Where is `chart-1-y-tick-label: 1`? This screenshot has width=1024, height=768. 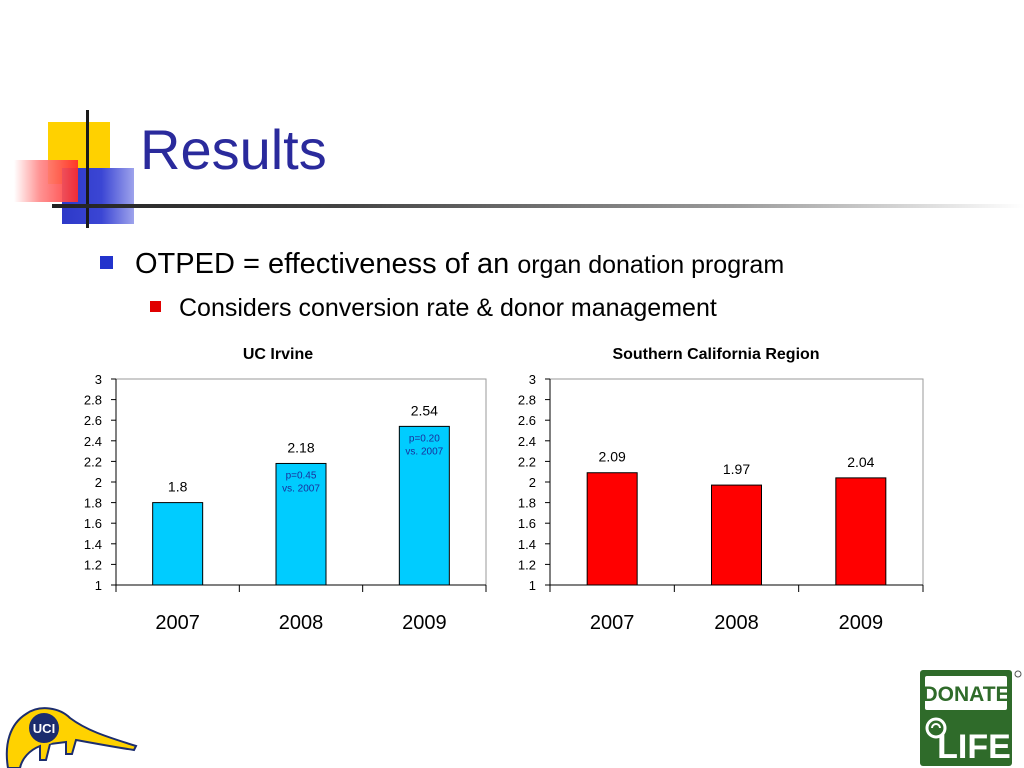 chart-1-y-tick-label: 1 is located at coordinates (98, 585).